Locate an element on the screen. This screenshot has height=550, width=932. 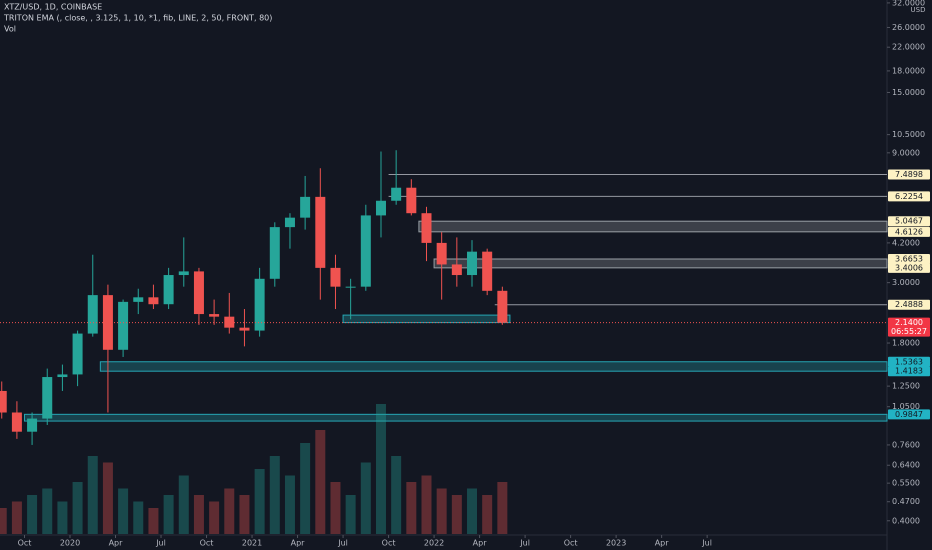
last-price-label: 2.1400 is located at coordinates (909, 322).